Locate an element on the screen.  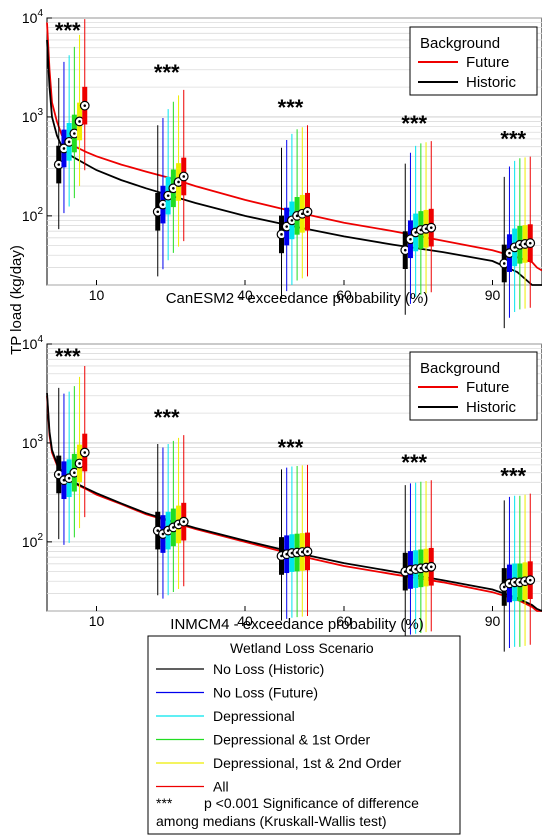
scenario-legend-label: Depressional & 1st Order is located at coordinates (292, 740).